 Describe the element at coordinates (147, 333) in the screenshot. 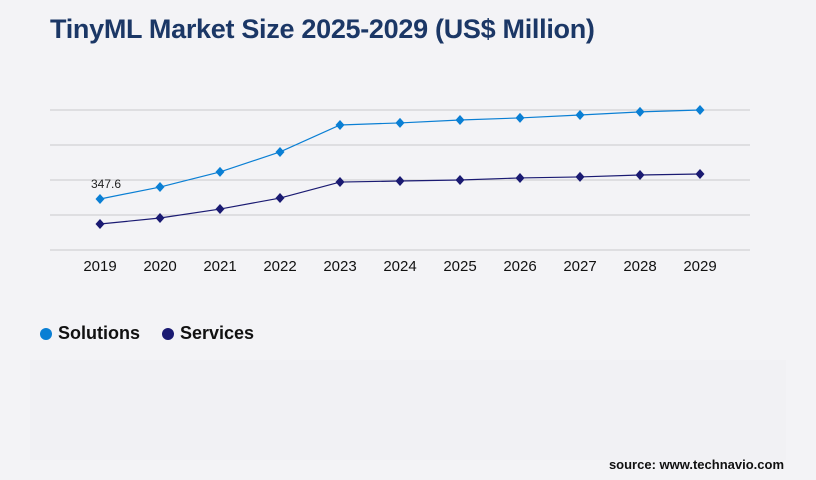

I see `legend: Solutions Services` at that location.